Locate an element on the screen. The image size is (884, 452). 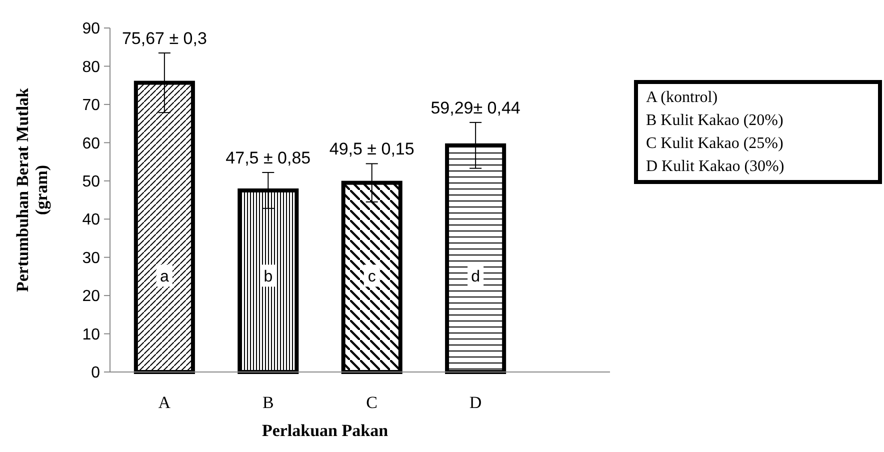
annotation: b is located at coordinates (268, 277).